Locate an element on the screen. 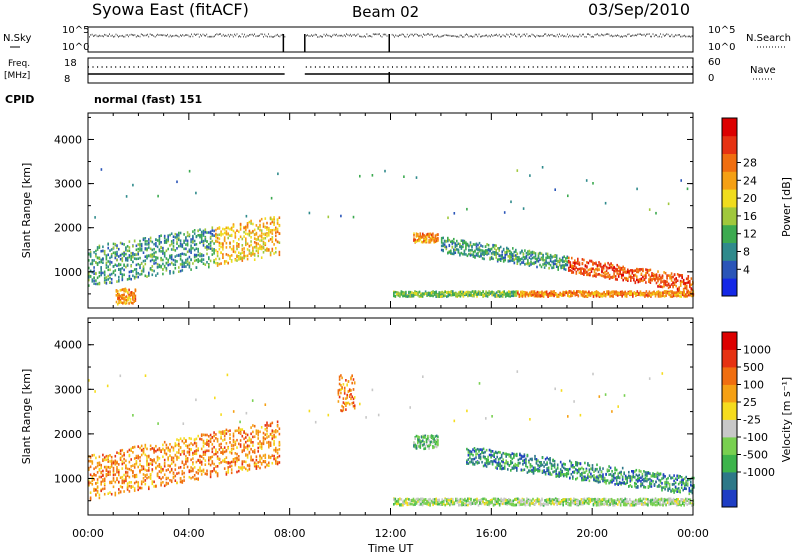  colorbar-swatch is located at coordinates (729, 233).